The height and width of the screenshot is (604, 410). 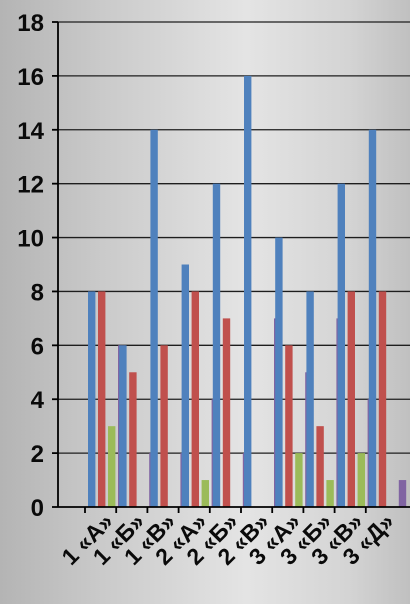 What do you see at coordinates (37, 508) in the screenshot?
I see `y-tick-label: 0` at bounding box center [37, 508].